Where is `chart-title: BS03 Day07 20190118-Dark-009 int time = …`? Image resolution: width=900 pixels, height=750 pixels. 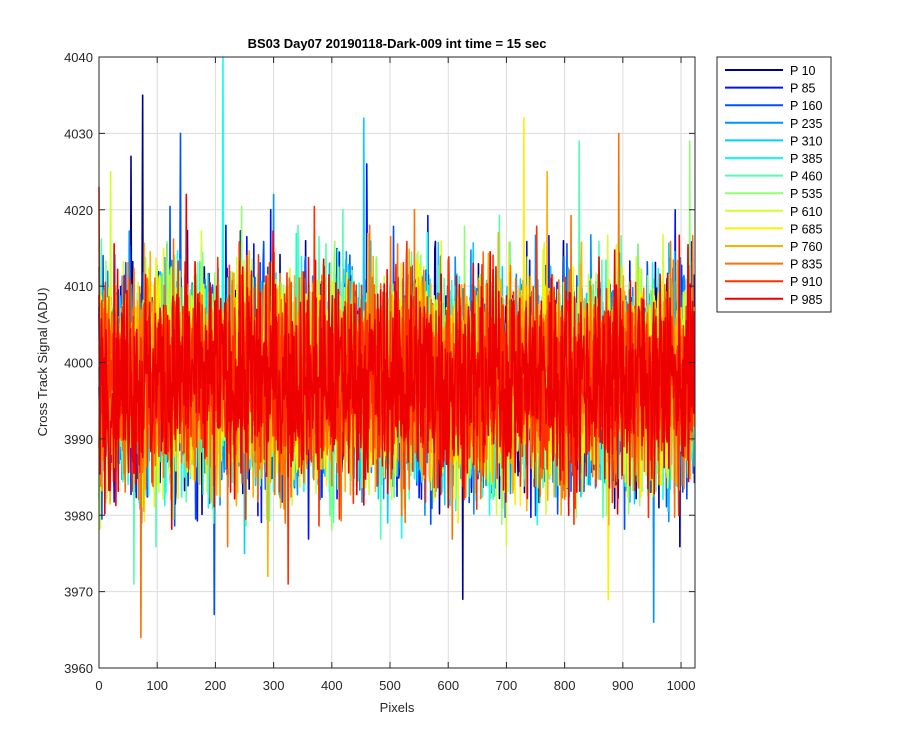 chart-title: BS03 Day07 20190118-Dark-009 int time = … is located at coordinates (397, 43).